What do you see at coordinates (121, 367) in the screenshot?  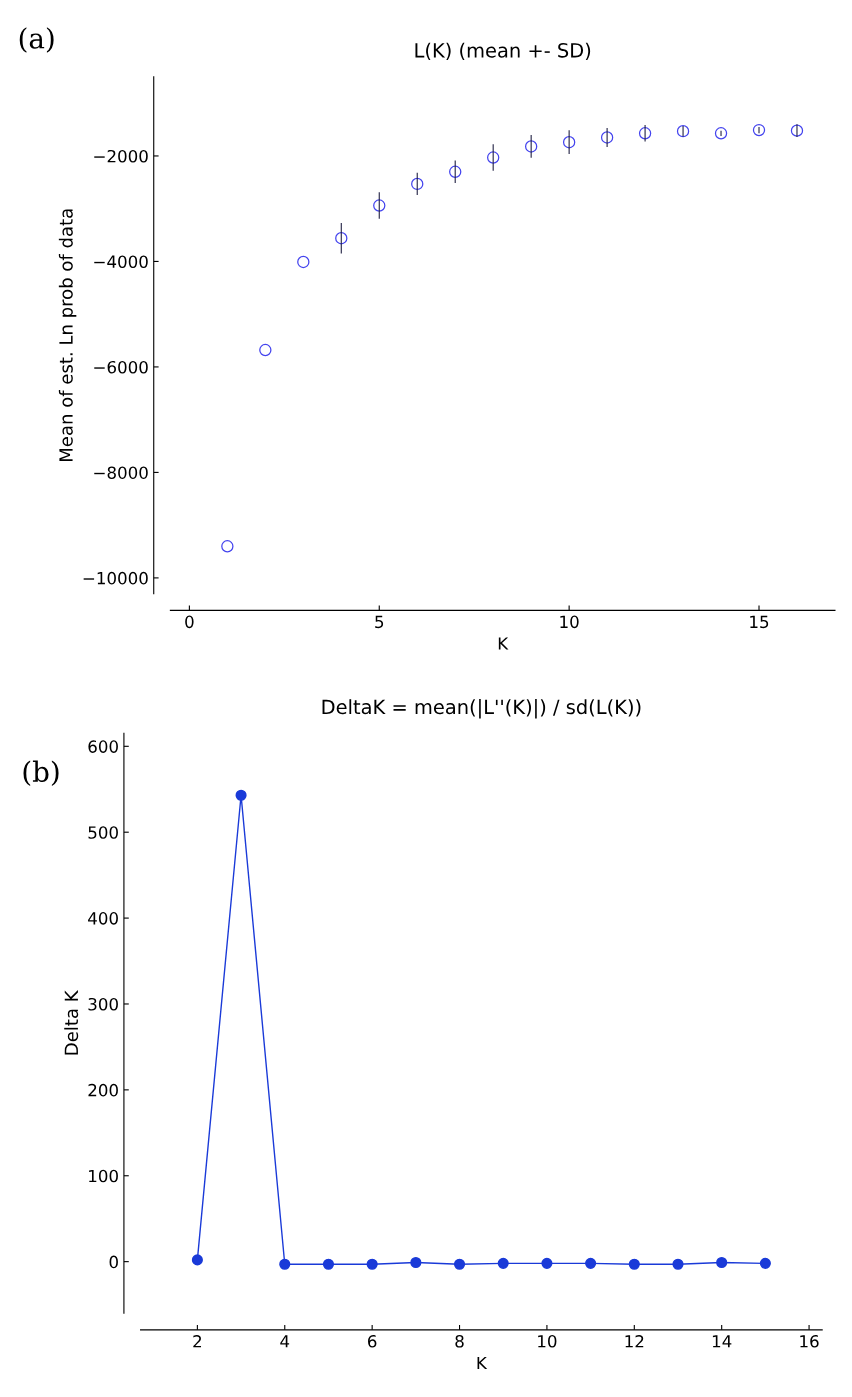 I see `y-tick-label: −6000` at bounding box center [121, 367].